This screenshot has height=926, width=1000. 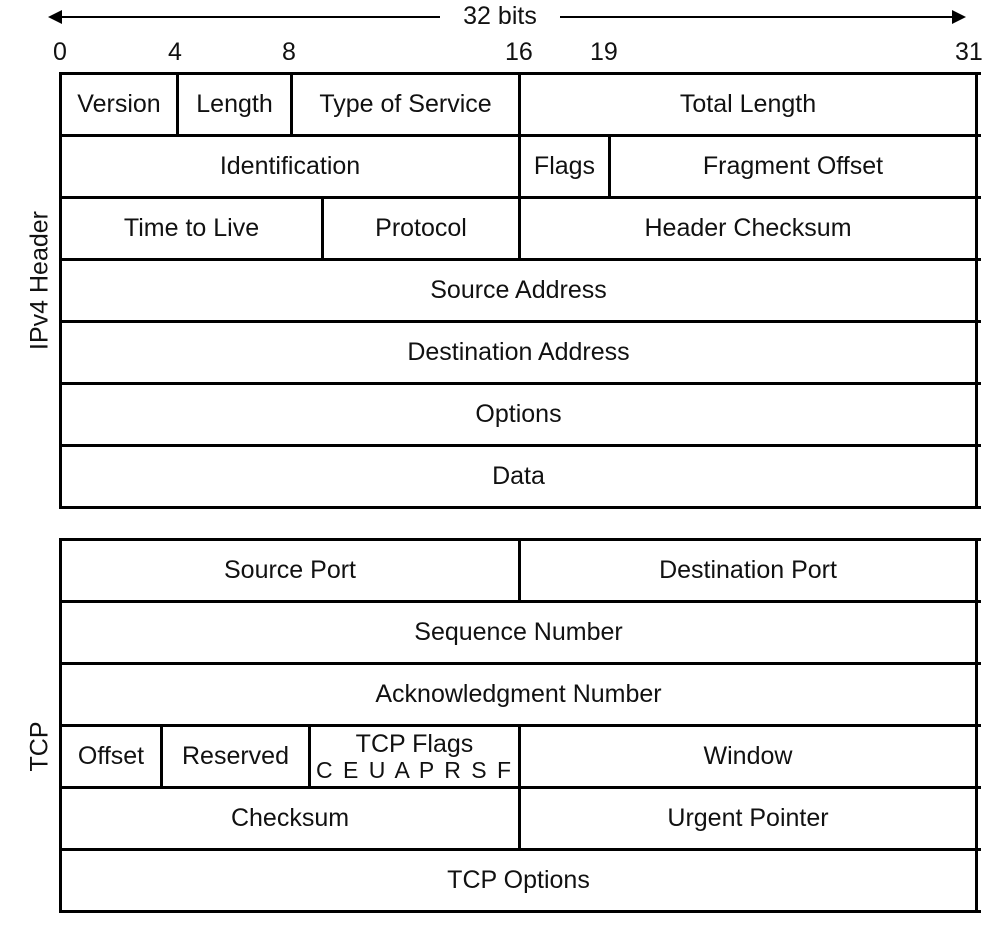 What do you see at coordinates (422, 228) in the screenshot?
I see `field-protocol: Protocol` at bounding box center [422, 228].